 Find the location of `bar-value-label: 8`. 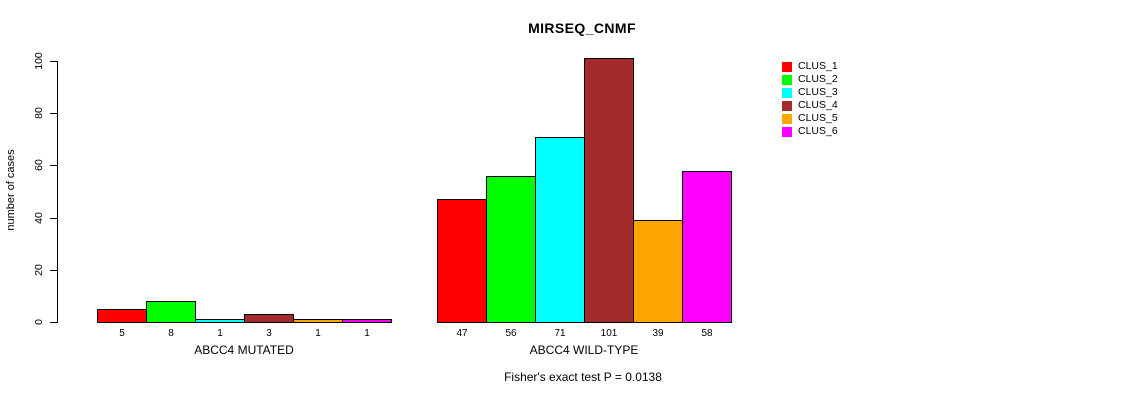

bar-value-label: 8 is located at coordinates (171, 333).